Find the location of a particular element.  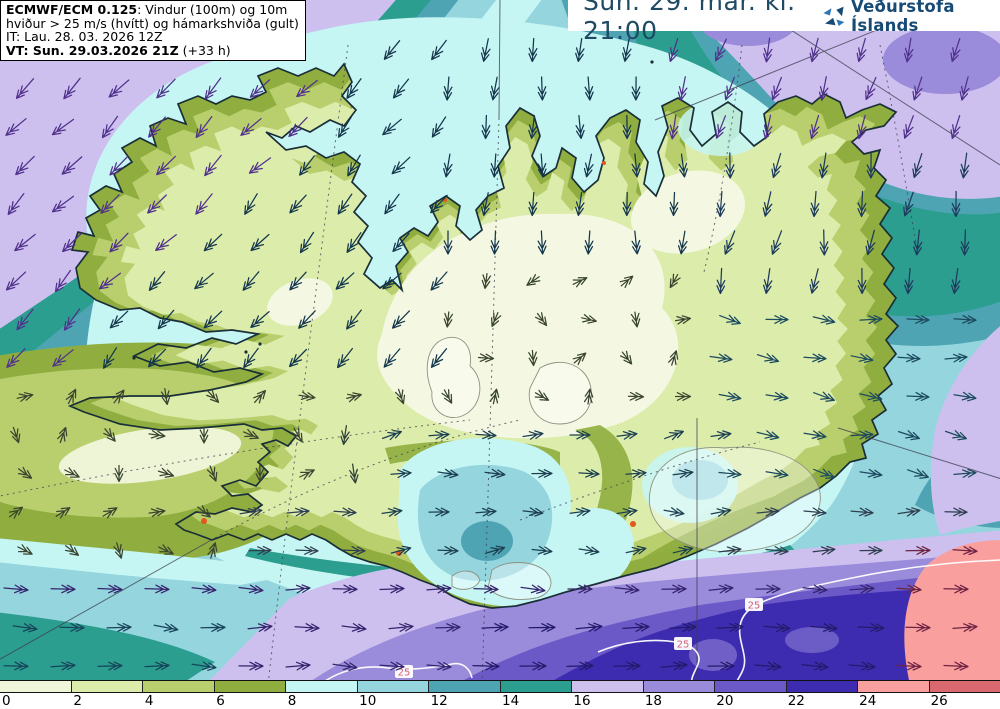

legend-tick-label: 12 is located at coordinates (439, 701).